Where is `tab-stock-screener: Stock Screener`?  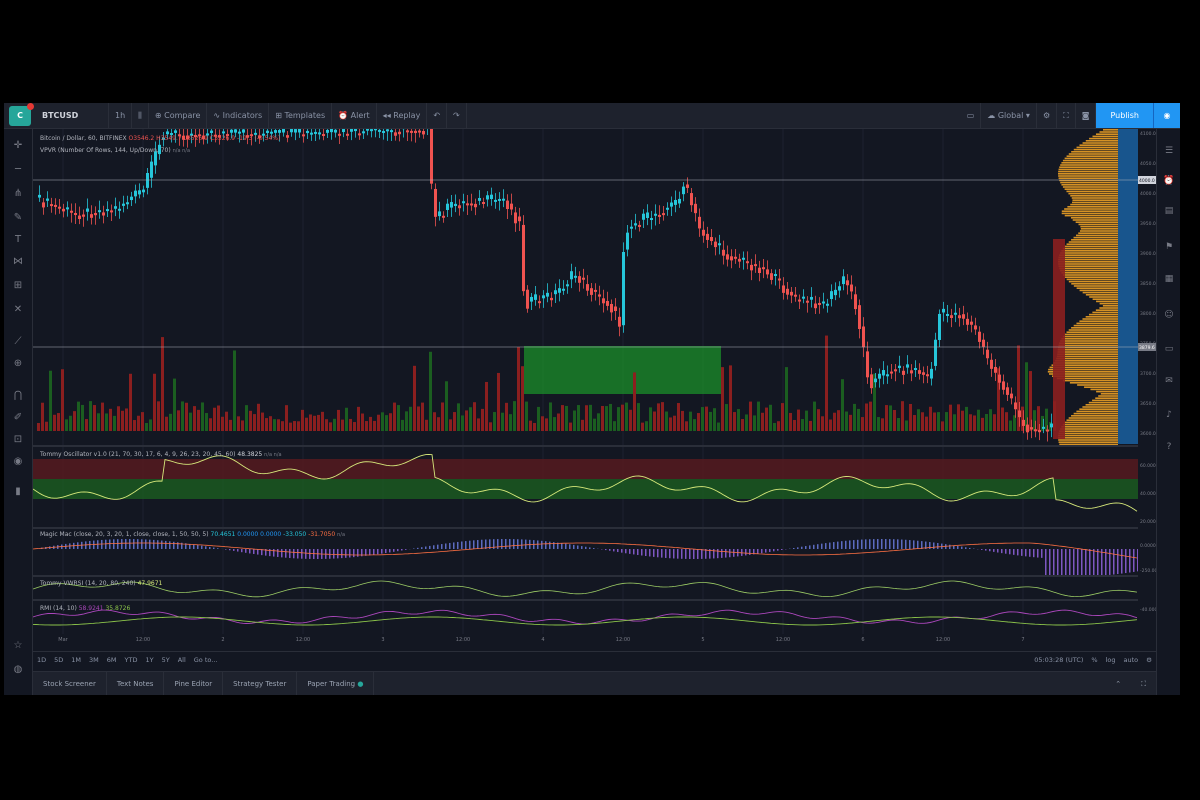
tab-stock-screener: Stock Screener is located at coordinates (70, 683).